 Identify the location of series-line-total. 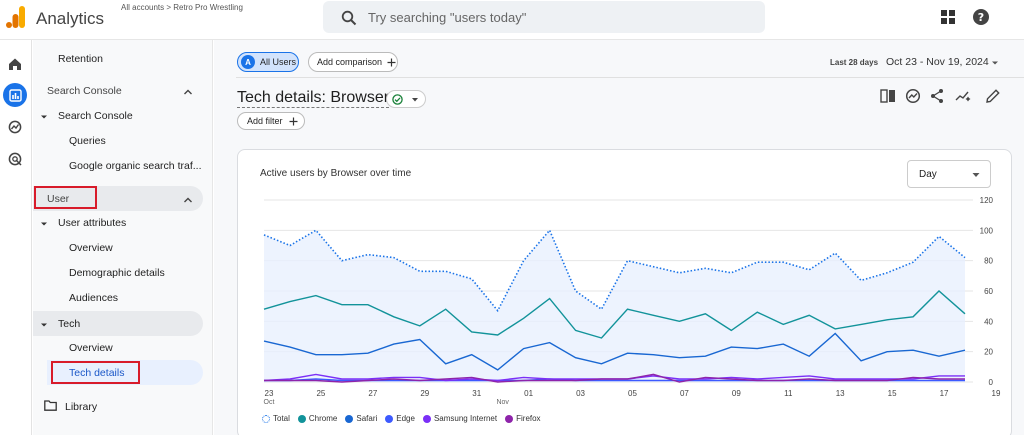
(614, 270).